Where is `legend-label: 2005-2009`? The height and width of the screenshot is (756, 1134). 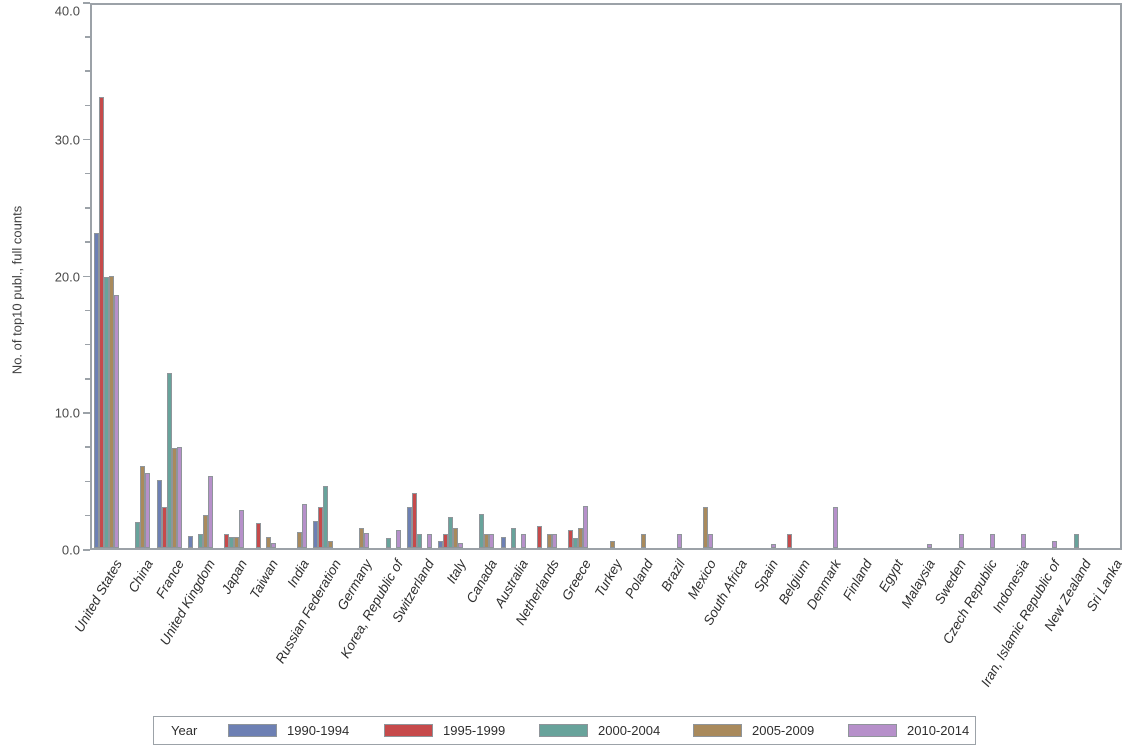
legend-label: 2005-2009 is located at coordinates (783, 730).